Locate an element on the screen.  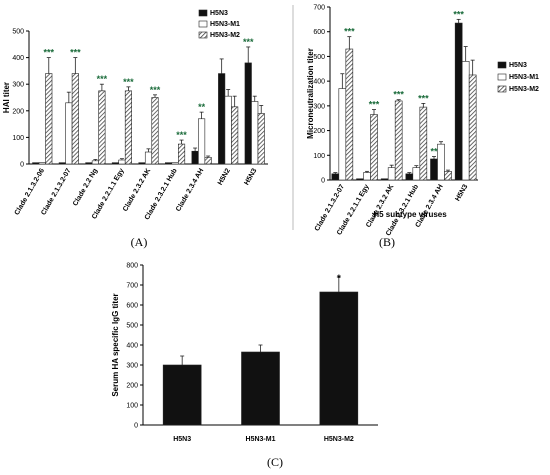
y-axis-label: Serum HA specific IgG titer is located at coordinates (115, 344).